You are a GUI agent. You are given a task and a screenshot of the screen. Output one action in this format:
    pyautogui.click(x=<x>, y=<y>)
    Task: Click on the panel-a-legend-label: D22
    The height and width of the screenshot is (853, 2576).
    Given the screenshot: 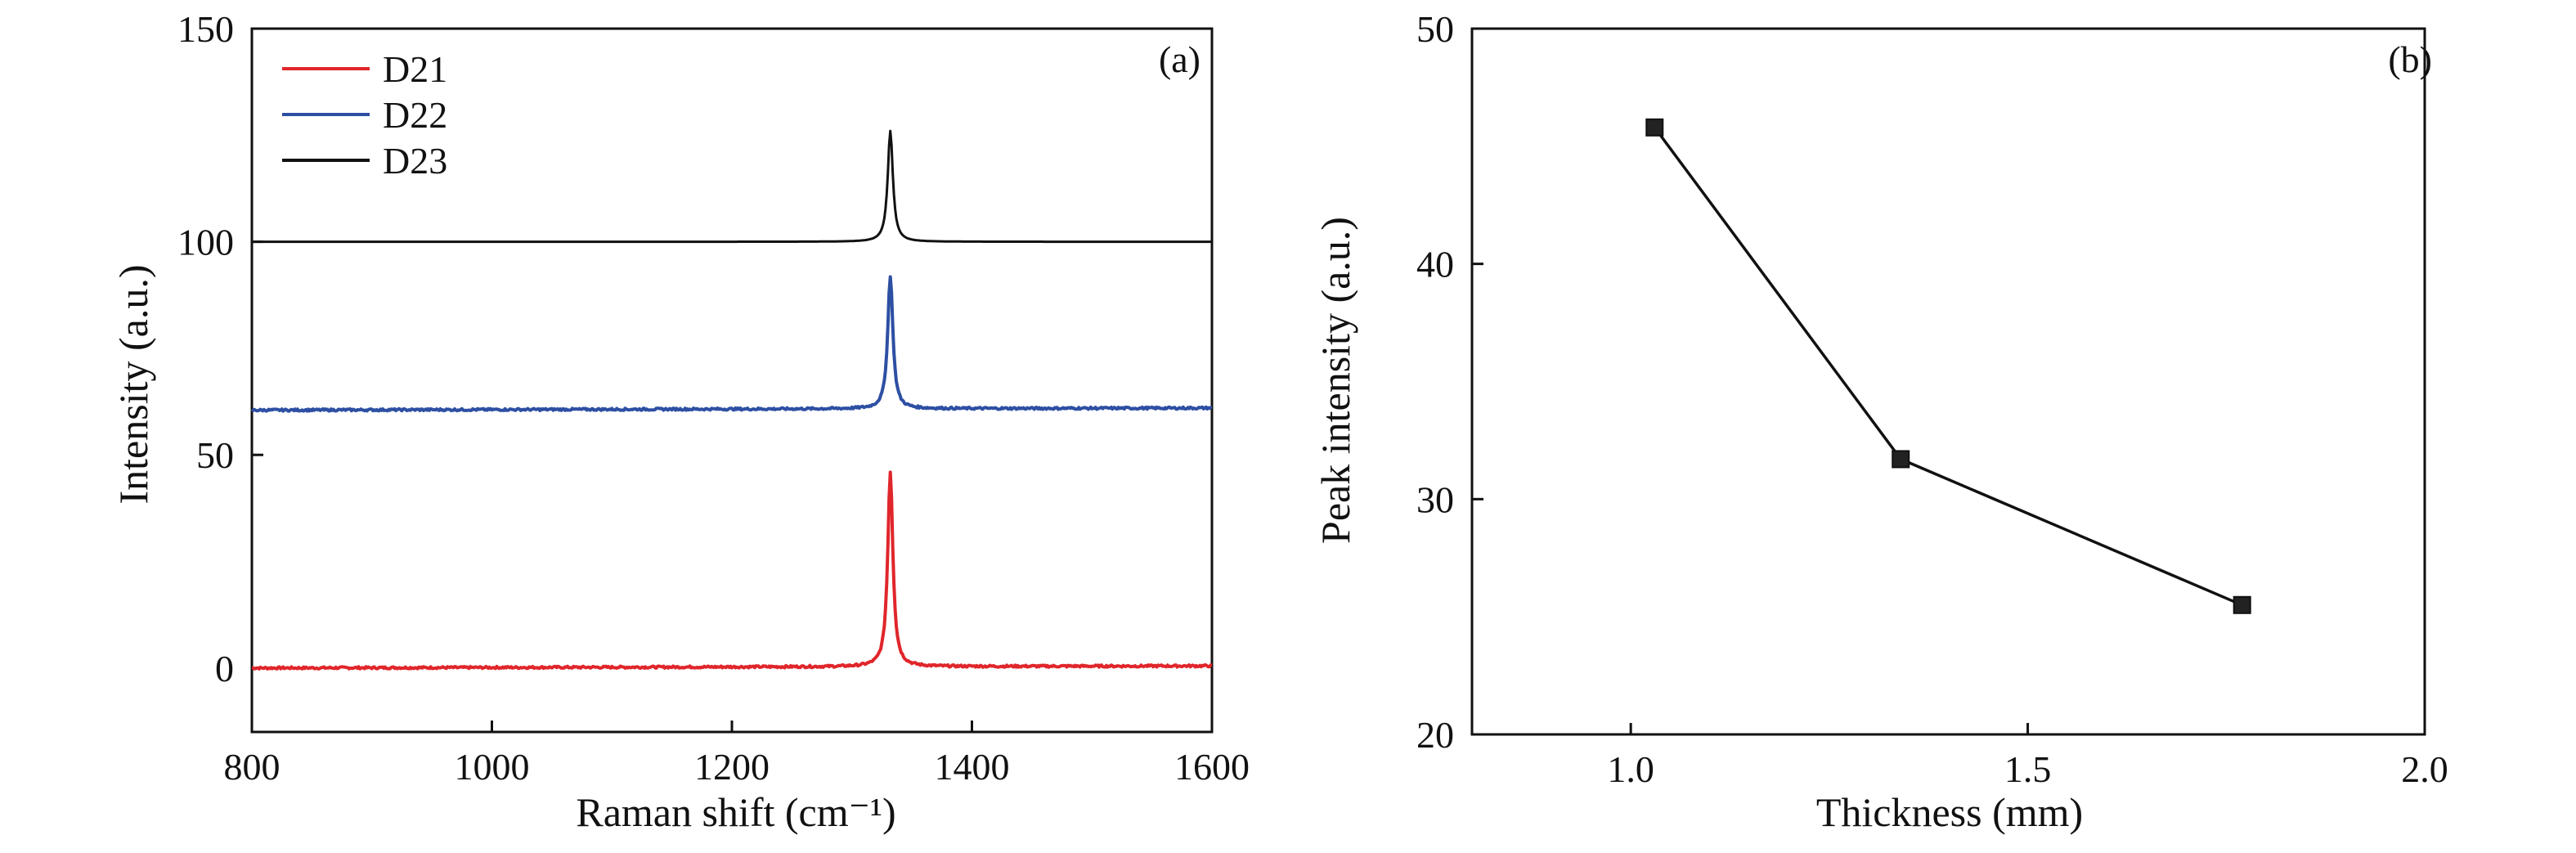 What is the action you would take?
    pyautogui.click(x=415, y=115)
    